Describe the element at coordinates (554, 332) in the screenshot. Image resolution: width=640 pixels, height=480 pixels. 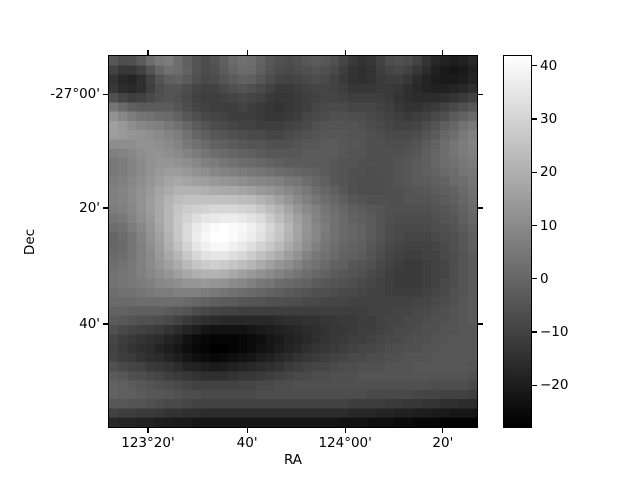
I see `colorbar-tick-label: −10` at that location.